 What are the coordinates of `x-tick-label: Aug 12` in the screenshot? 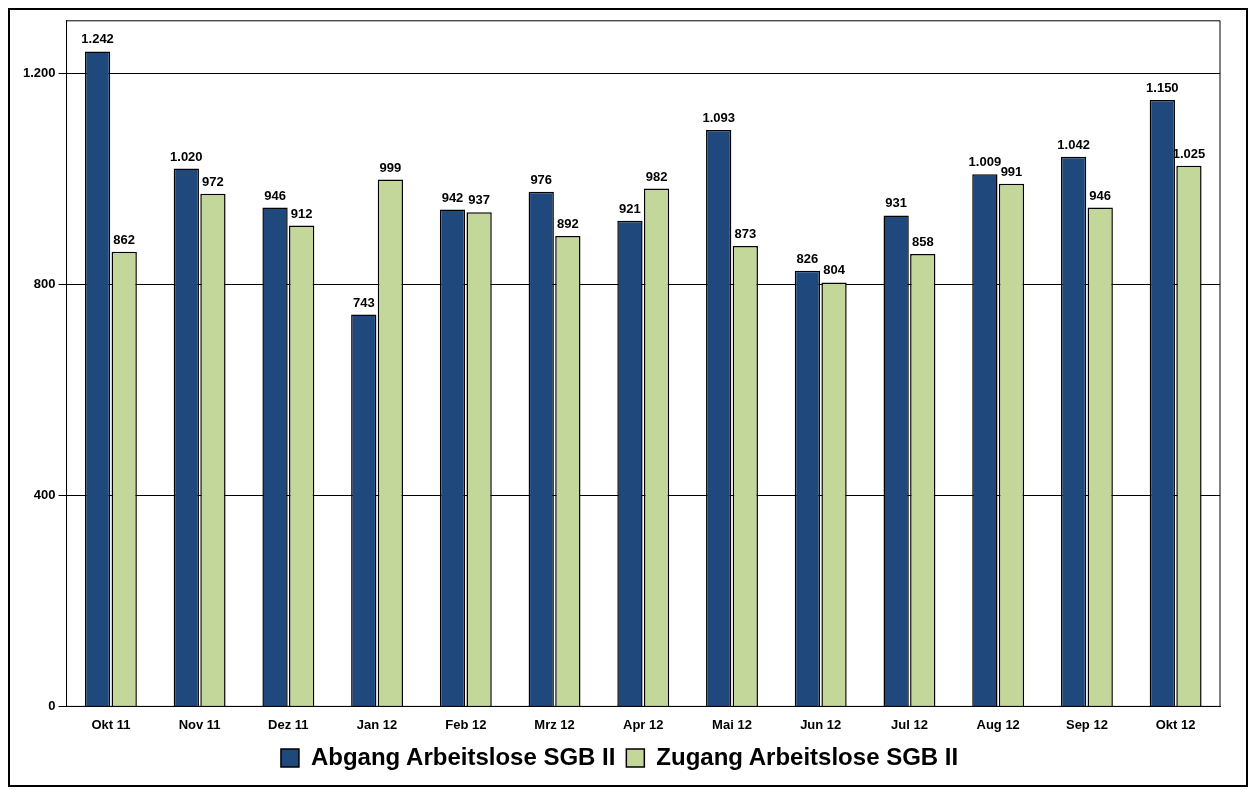 It's located at (998, 724).